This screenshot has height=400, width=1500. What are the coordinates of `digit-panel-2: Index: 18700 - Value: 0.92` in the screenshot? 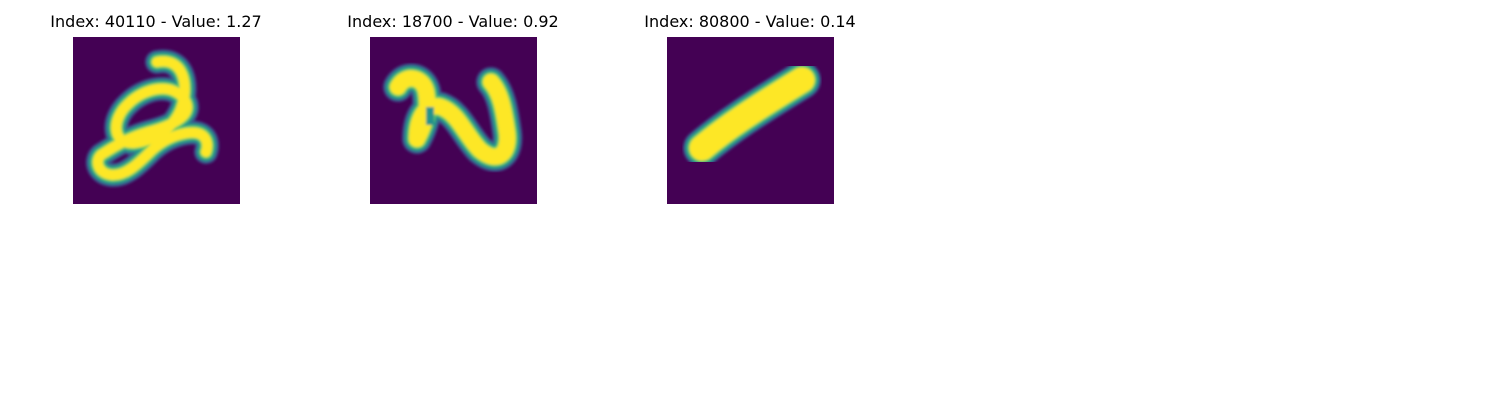 It's located at (453, 105).